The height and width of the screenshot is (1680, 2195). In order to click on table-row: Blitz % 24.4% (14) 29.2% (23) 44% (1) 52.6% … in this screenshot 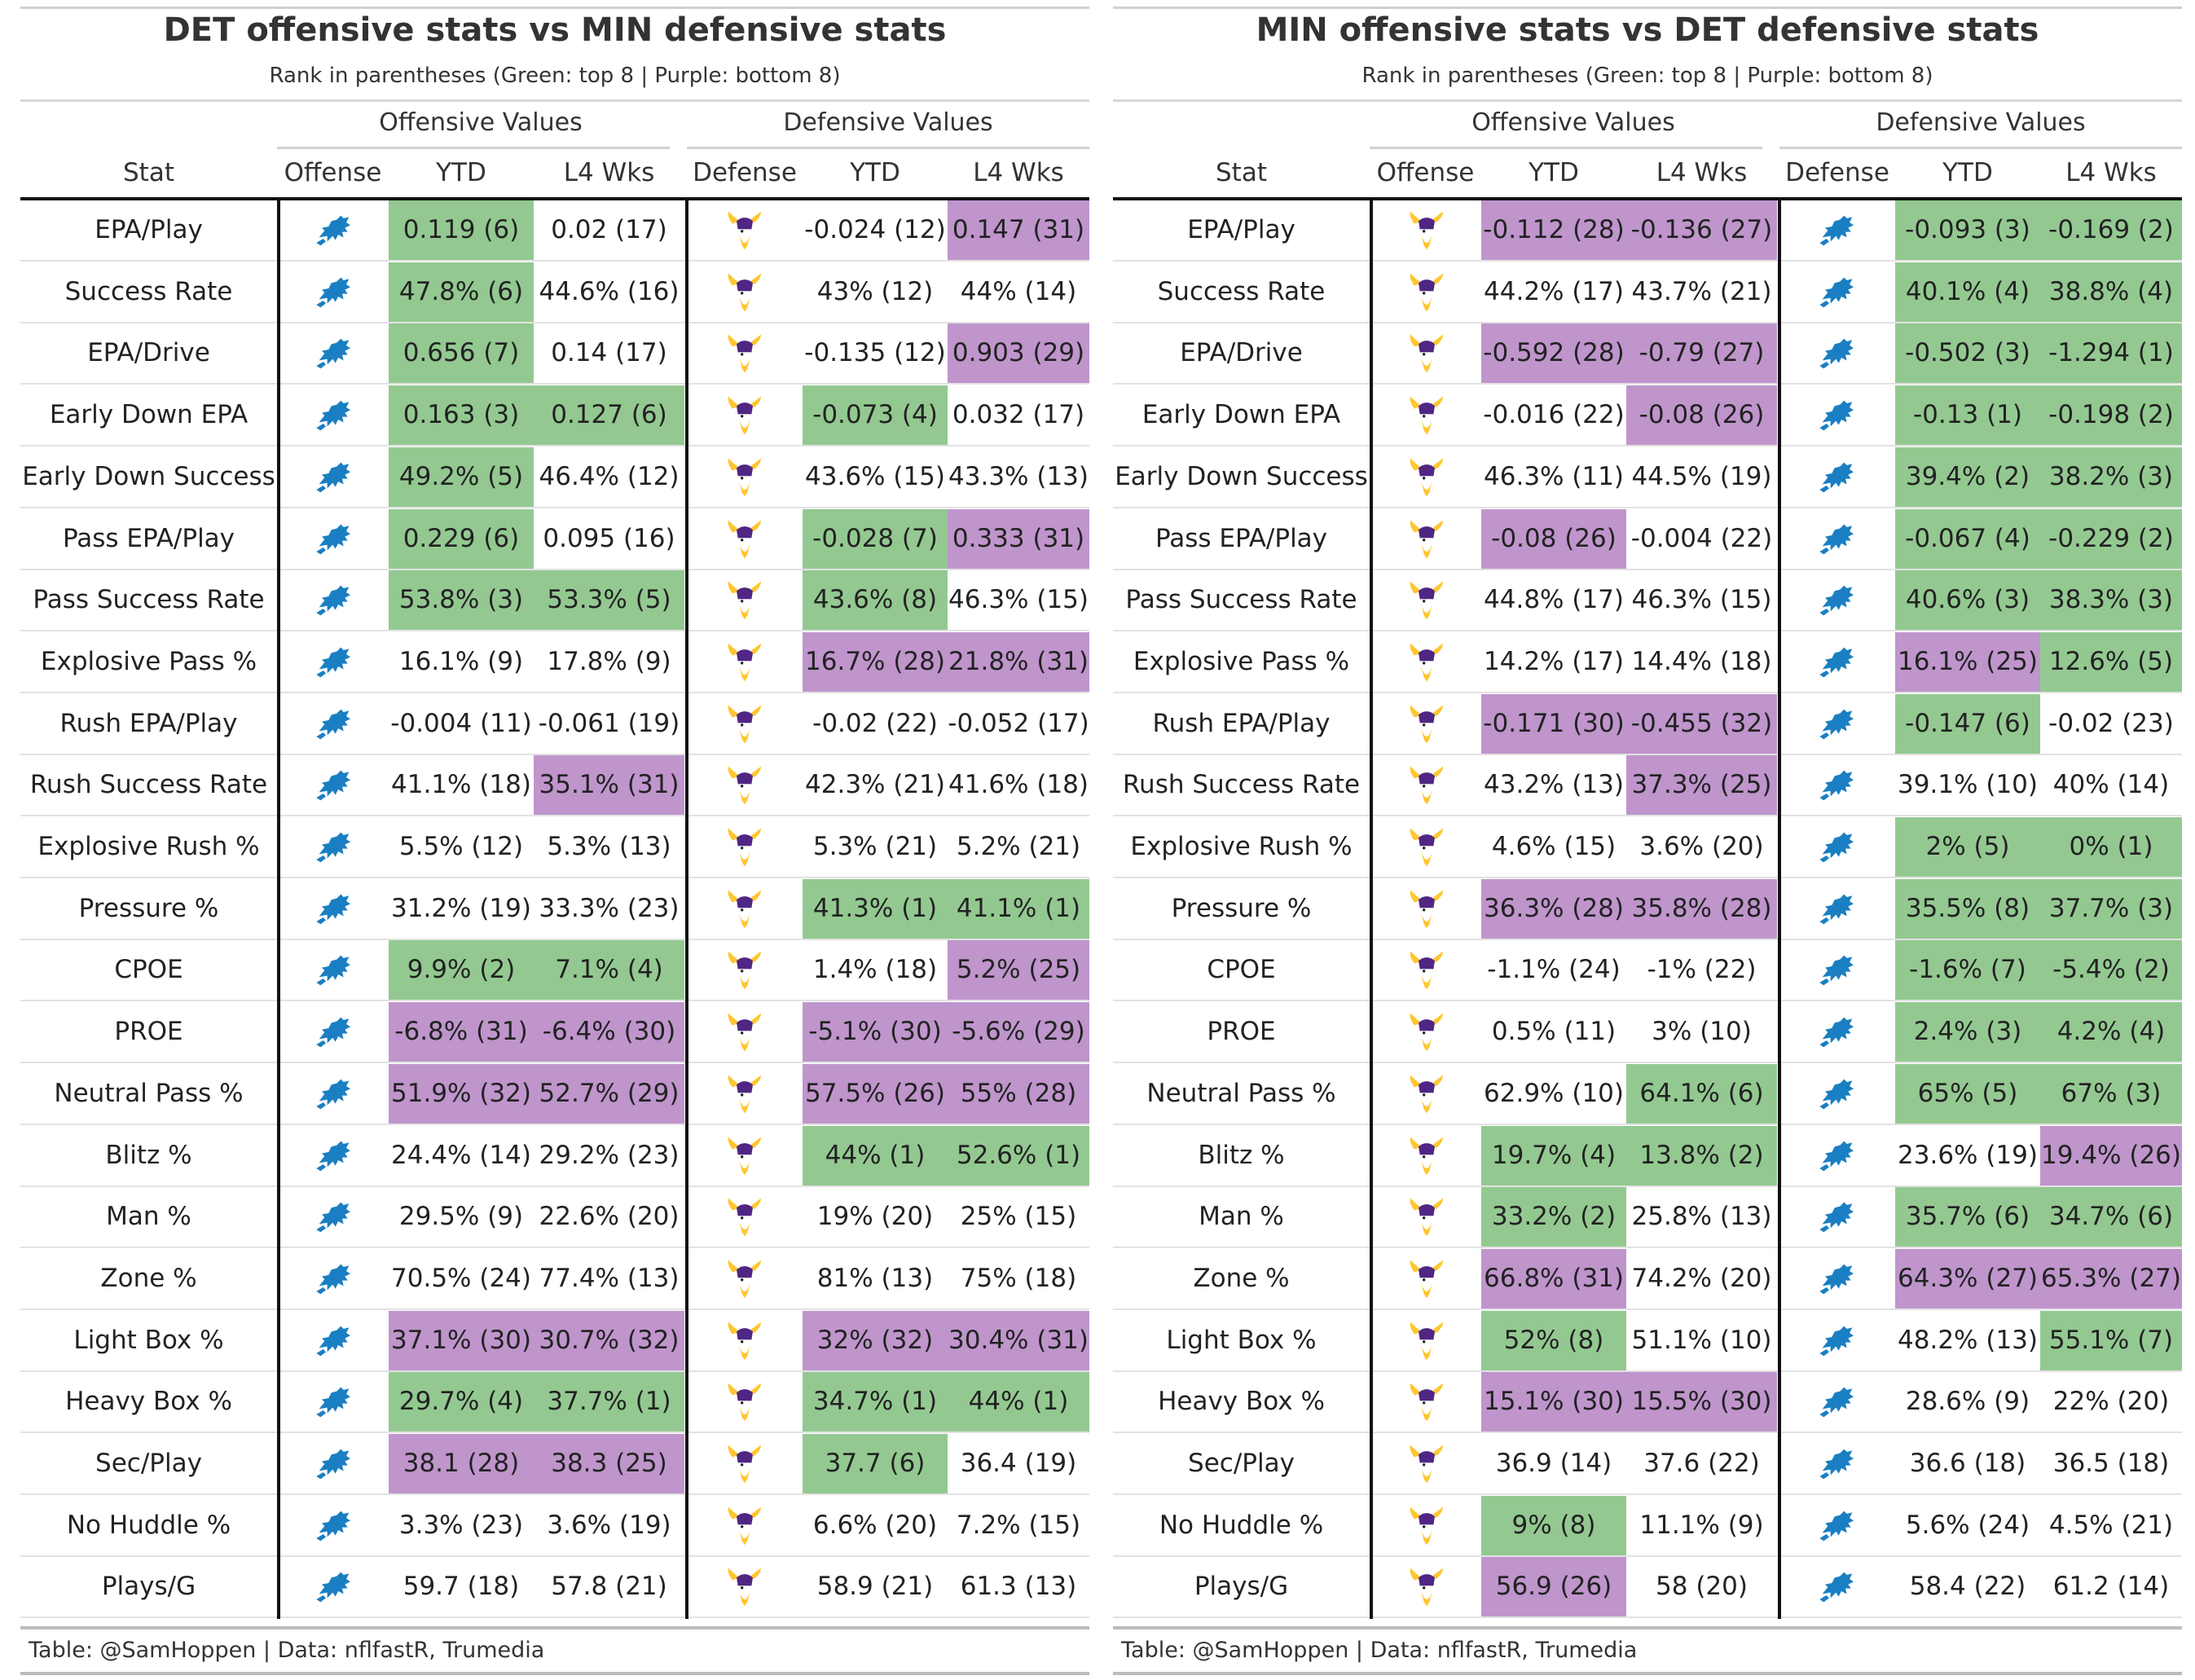, I will do `click(554, 1156)`.